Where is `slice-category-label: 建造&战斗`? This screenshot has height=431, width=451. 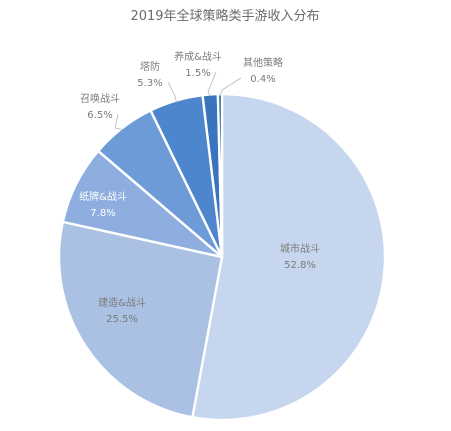 slice-category-label: 建造&战斗 is located at coordinates (122, 302).